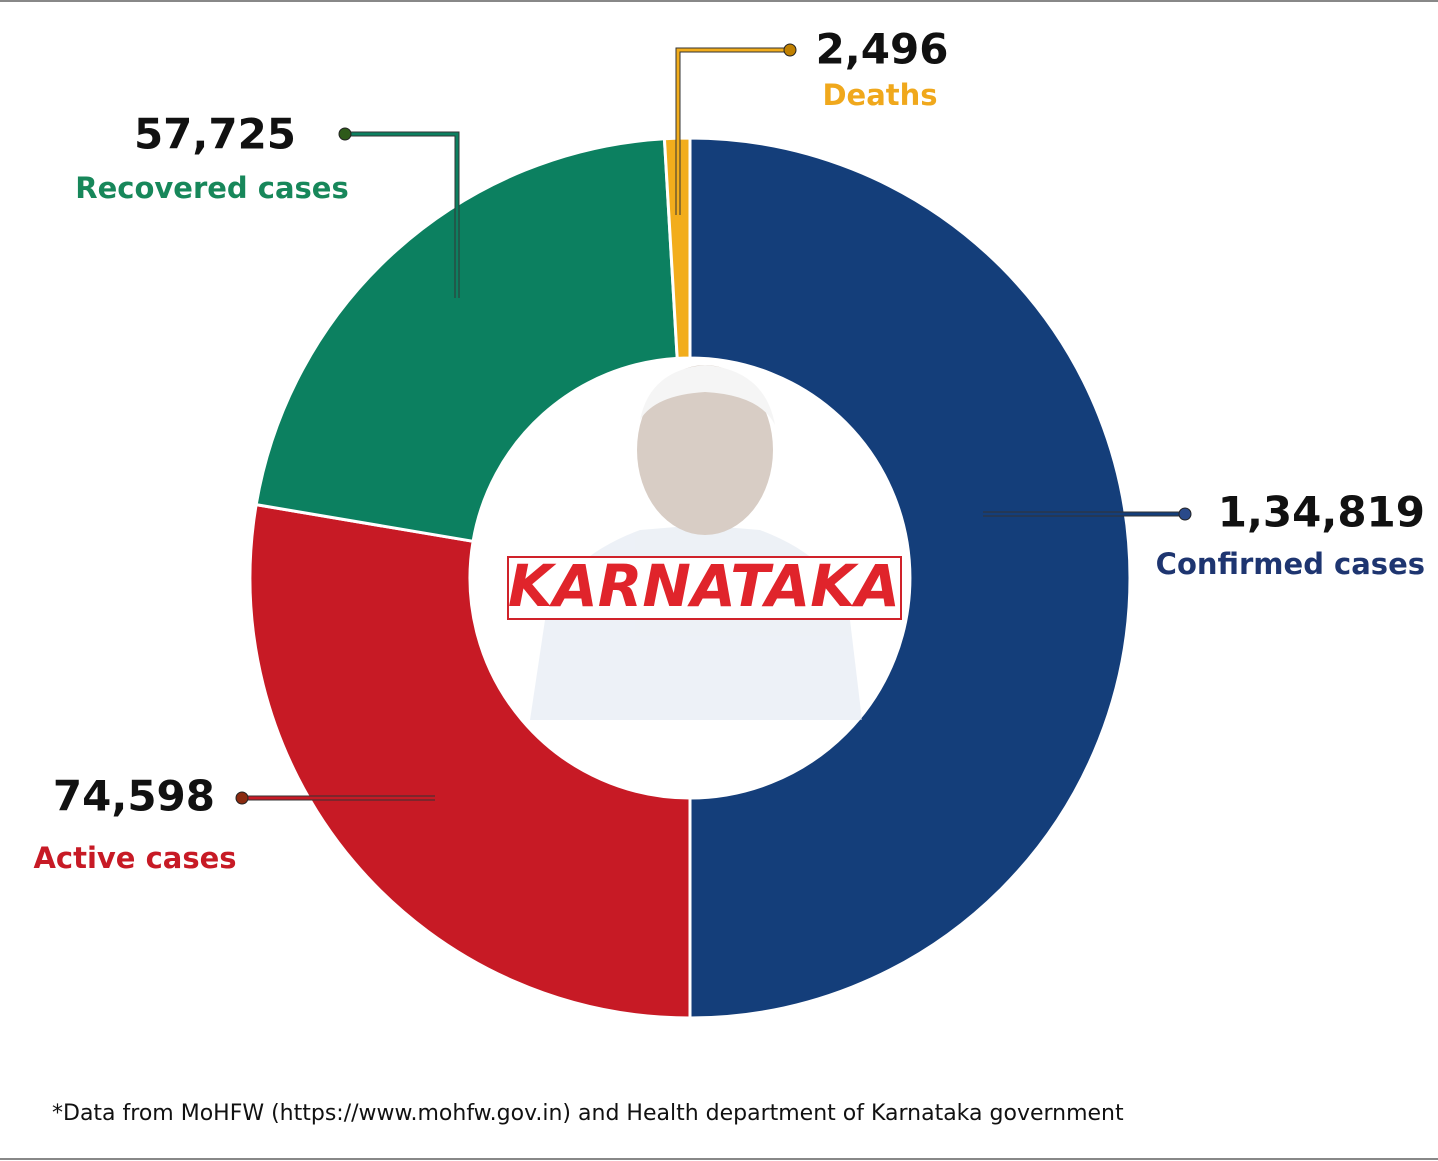 The width and height of the screenshot is (1438, 1161). What do you see at coordinates (882, 49) in the screenshot?
I see `value-label: 2,496` at bounding box center [882, 49].